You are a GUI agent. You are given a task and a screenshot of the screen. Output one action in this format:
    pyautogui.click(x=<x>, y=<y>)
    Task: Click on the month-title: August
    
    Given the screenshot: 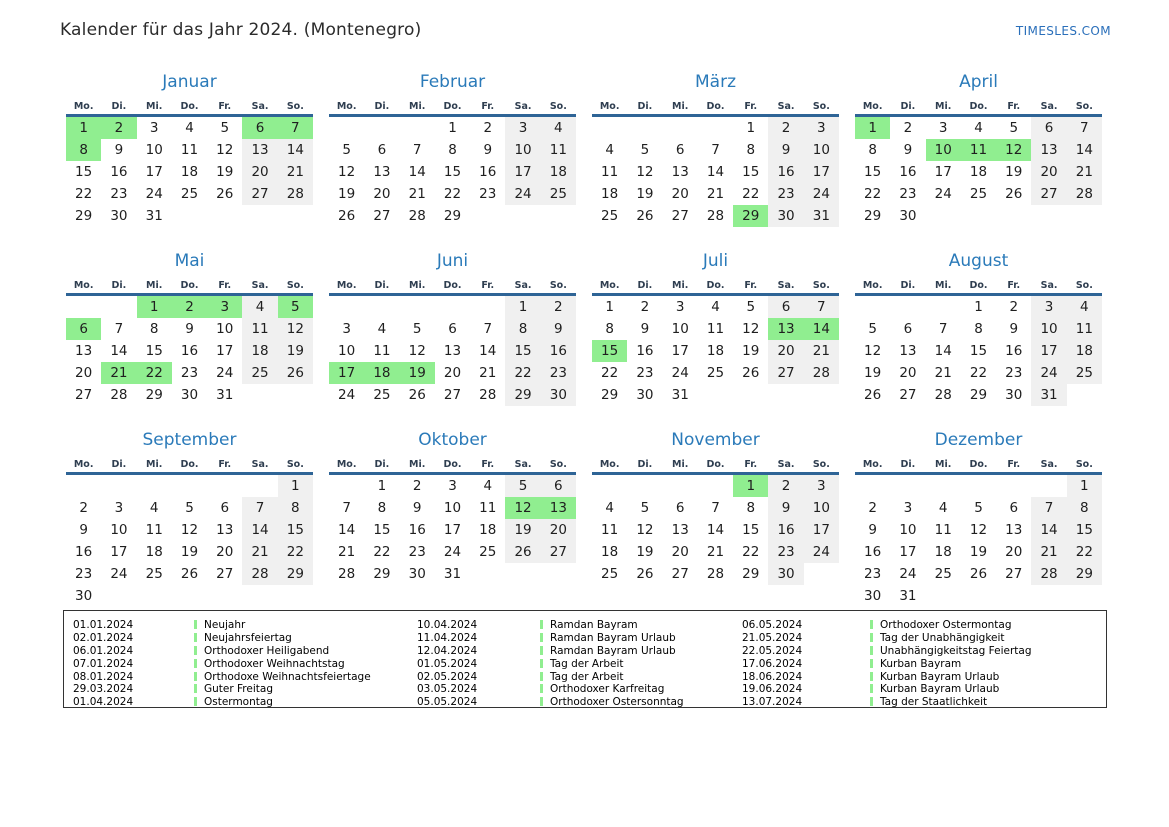 What is the action you would take?
    pyautogui.click(x=978, y=261)
    